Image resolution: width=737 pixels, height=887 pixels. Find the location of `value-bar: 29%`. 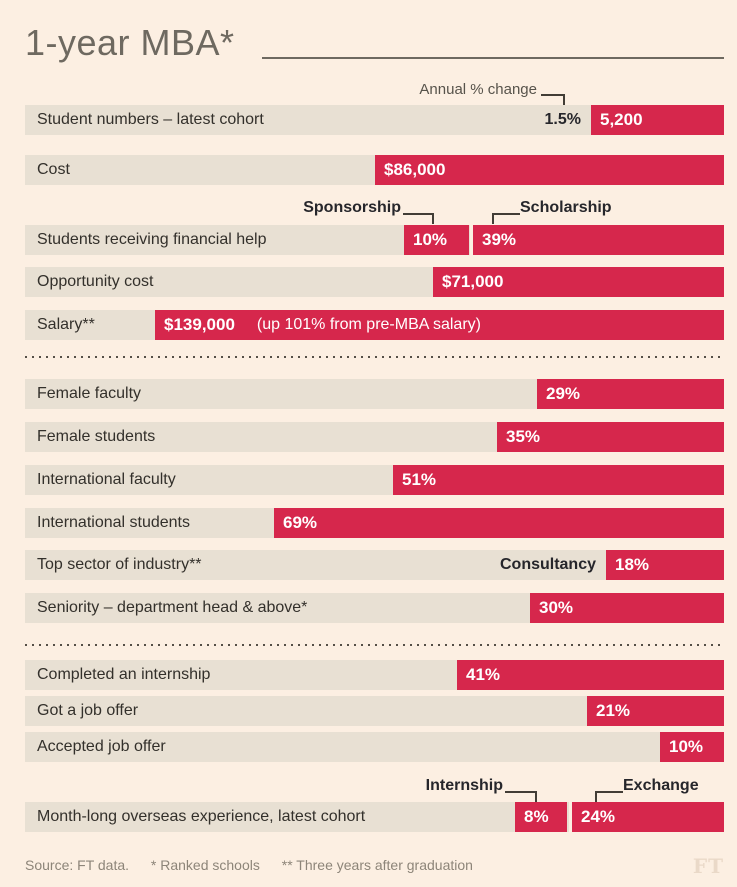

value-bar: 29% is located at coordinates (630, 394).